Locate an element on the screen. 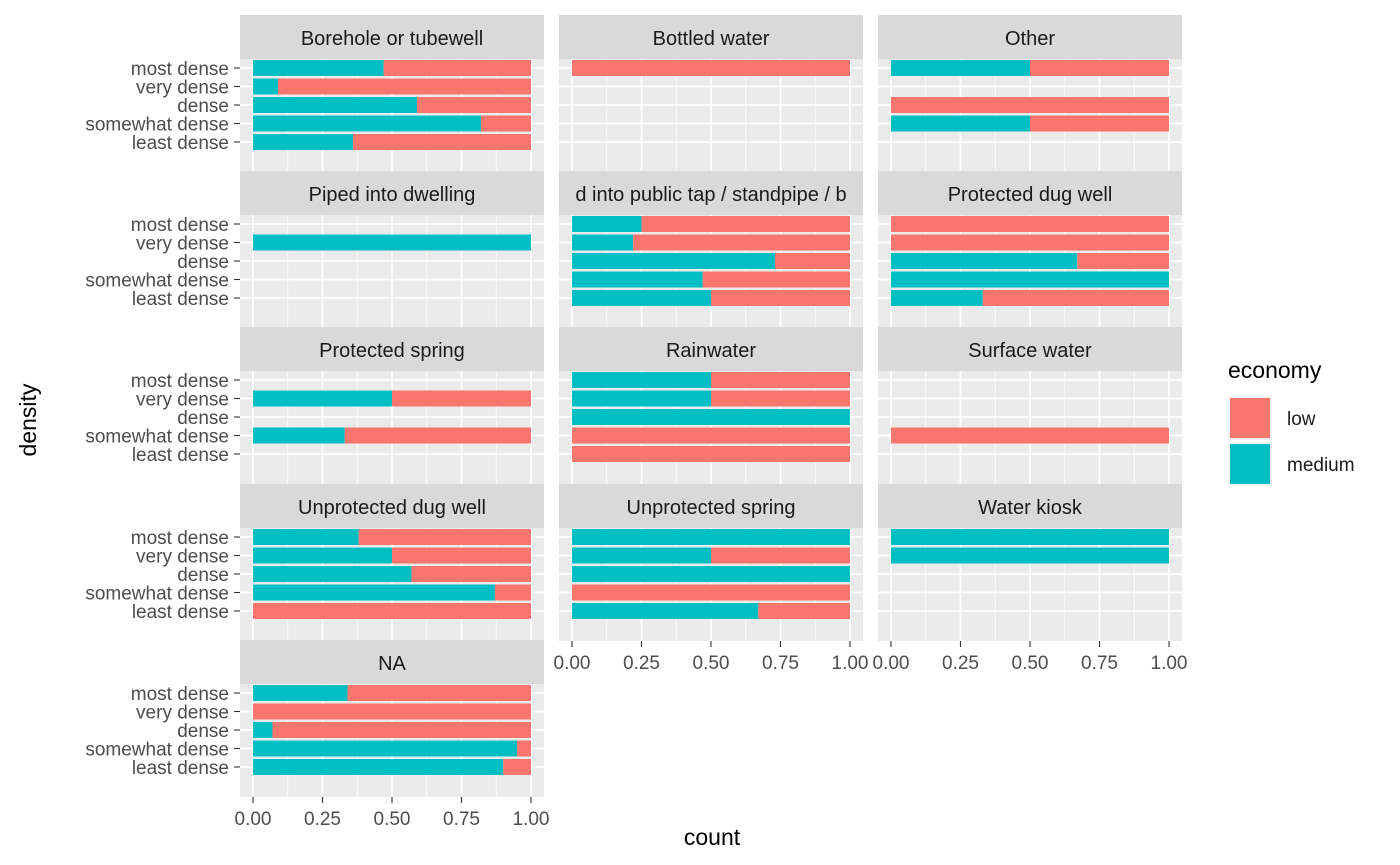  legend-key-medium is located at coordinates (1250, 464).